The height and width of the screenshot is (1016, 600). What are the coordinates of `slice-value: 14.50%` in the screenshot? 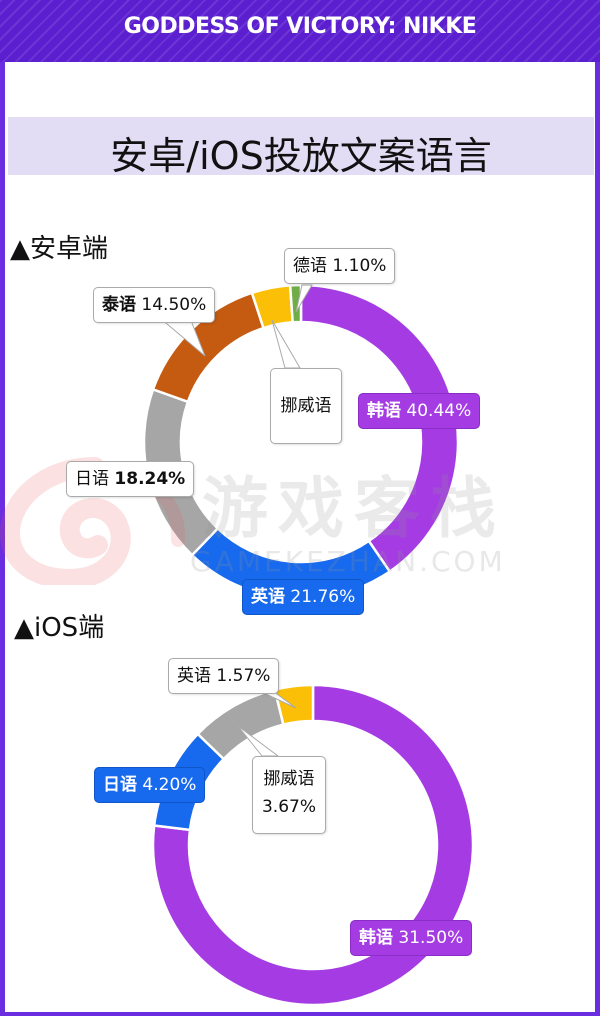 It's located at (174, 305).